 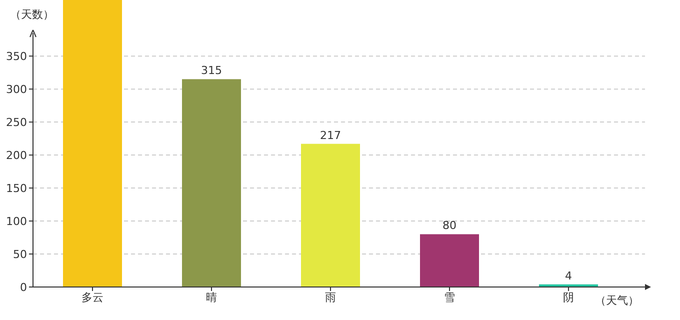 What do you see at coordinates (16, 155) in the screenshot?
I see `y-tick-label: 200` at bounding box center [16, 155].